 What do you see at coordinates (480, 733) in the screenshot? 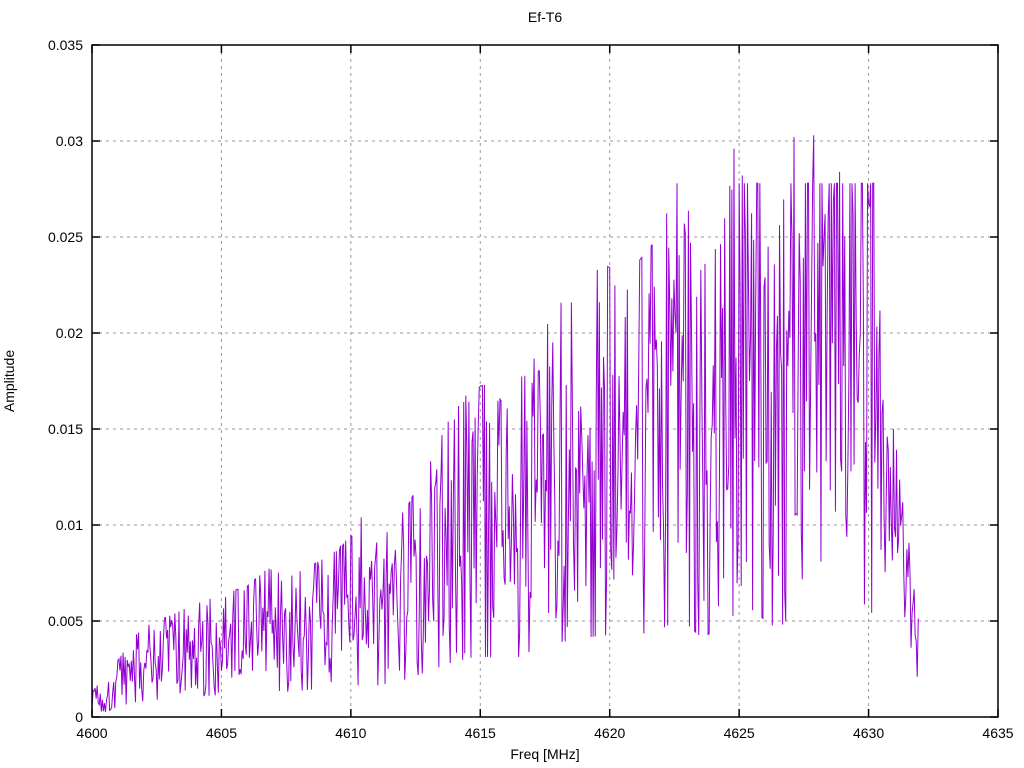
I see `x-tick-label: 4615` at bounding box center [480, 733].